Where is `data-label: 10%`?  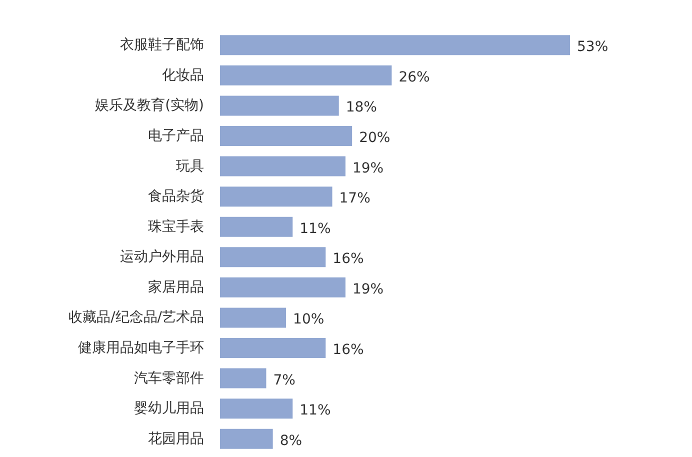 data-label: 10% is located at coordinates (308, 320).